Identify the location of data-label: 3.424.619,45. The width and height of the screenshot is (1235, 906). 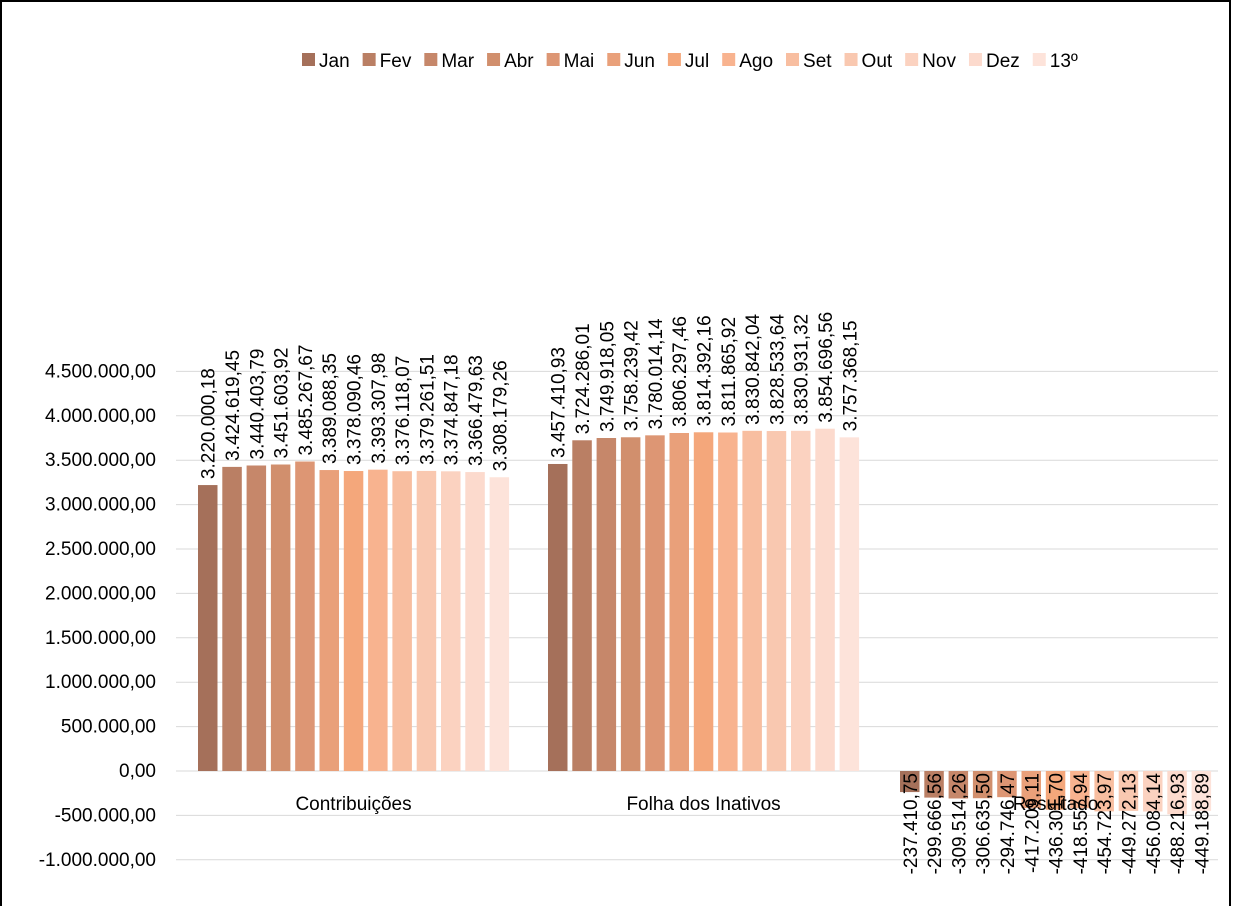
(233, 405).